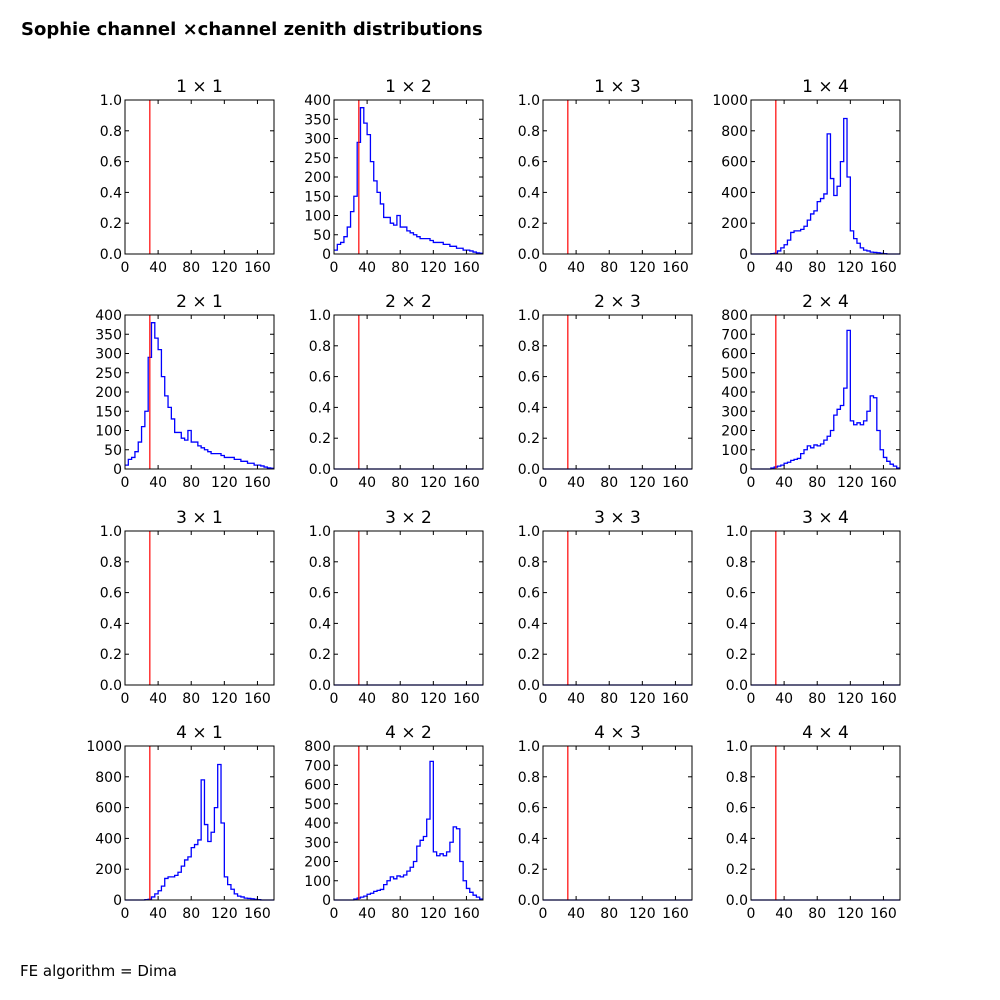 This screenshot has width=1000, height=1000. I want to click on subplot-panel: 1 × 1 0 40 80 120 160 0.0 0.2 0.4 0.6 0.8 1.0, so click(187, 176).